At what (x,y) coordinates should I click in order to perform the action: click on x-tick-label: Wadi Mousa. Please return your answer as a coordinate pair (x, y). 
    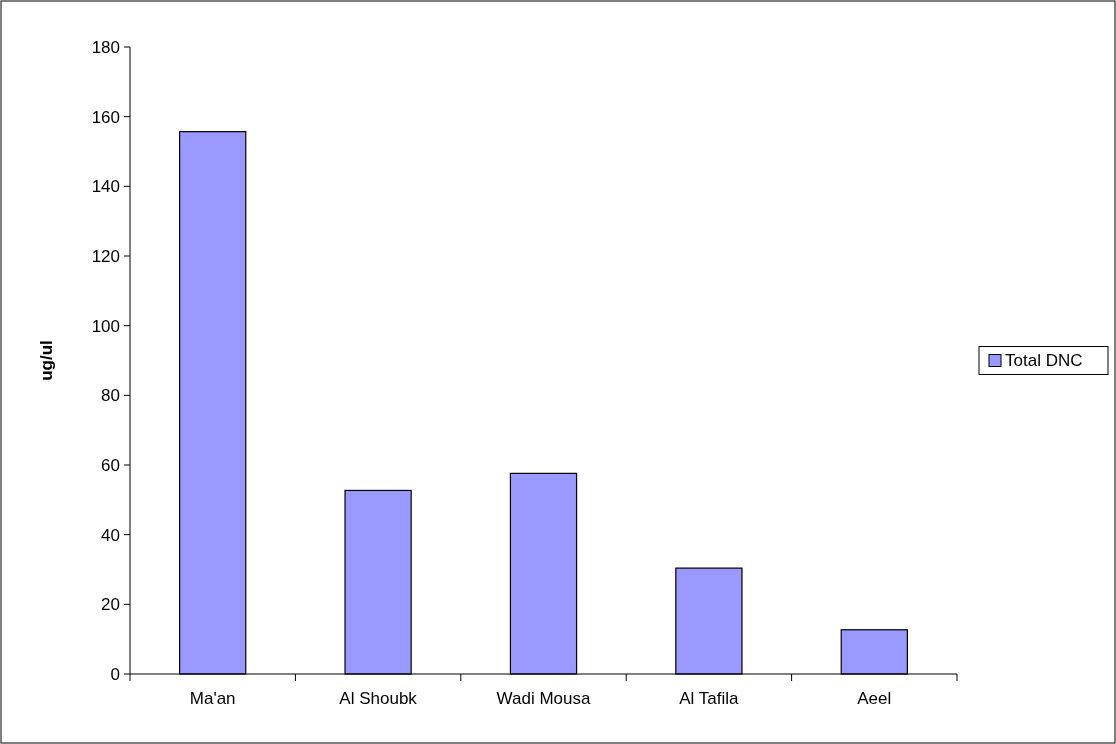
    Looking at the image, I should click on (543, 698).